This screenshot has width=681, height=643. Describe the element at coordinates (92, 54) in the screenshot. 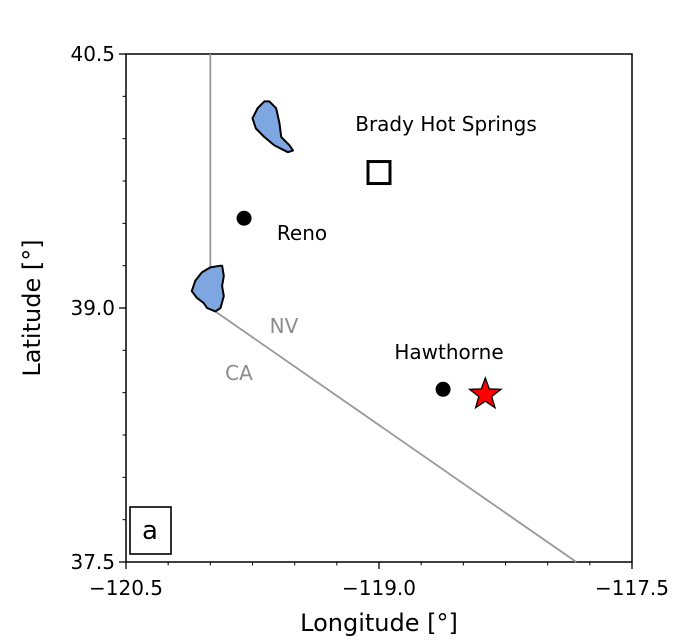

I see `y-tick-label: 40.5` at that location.